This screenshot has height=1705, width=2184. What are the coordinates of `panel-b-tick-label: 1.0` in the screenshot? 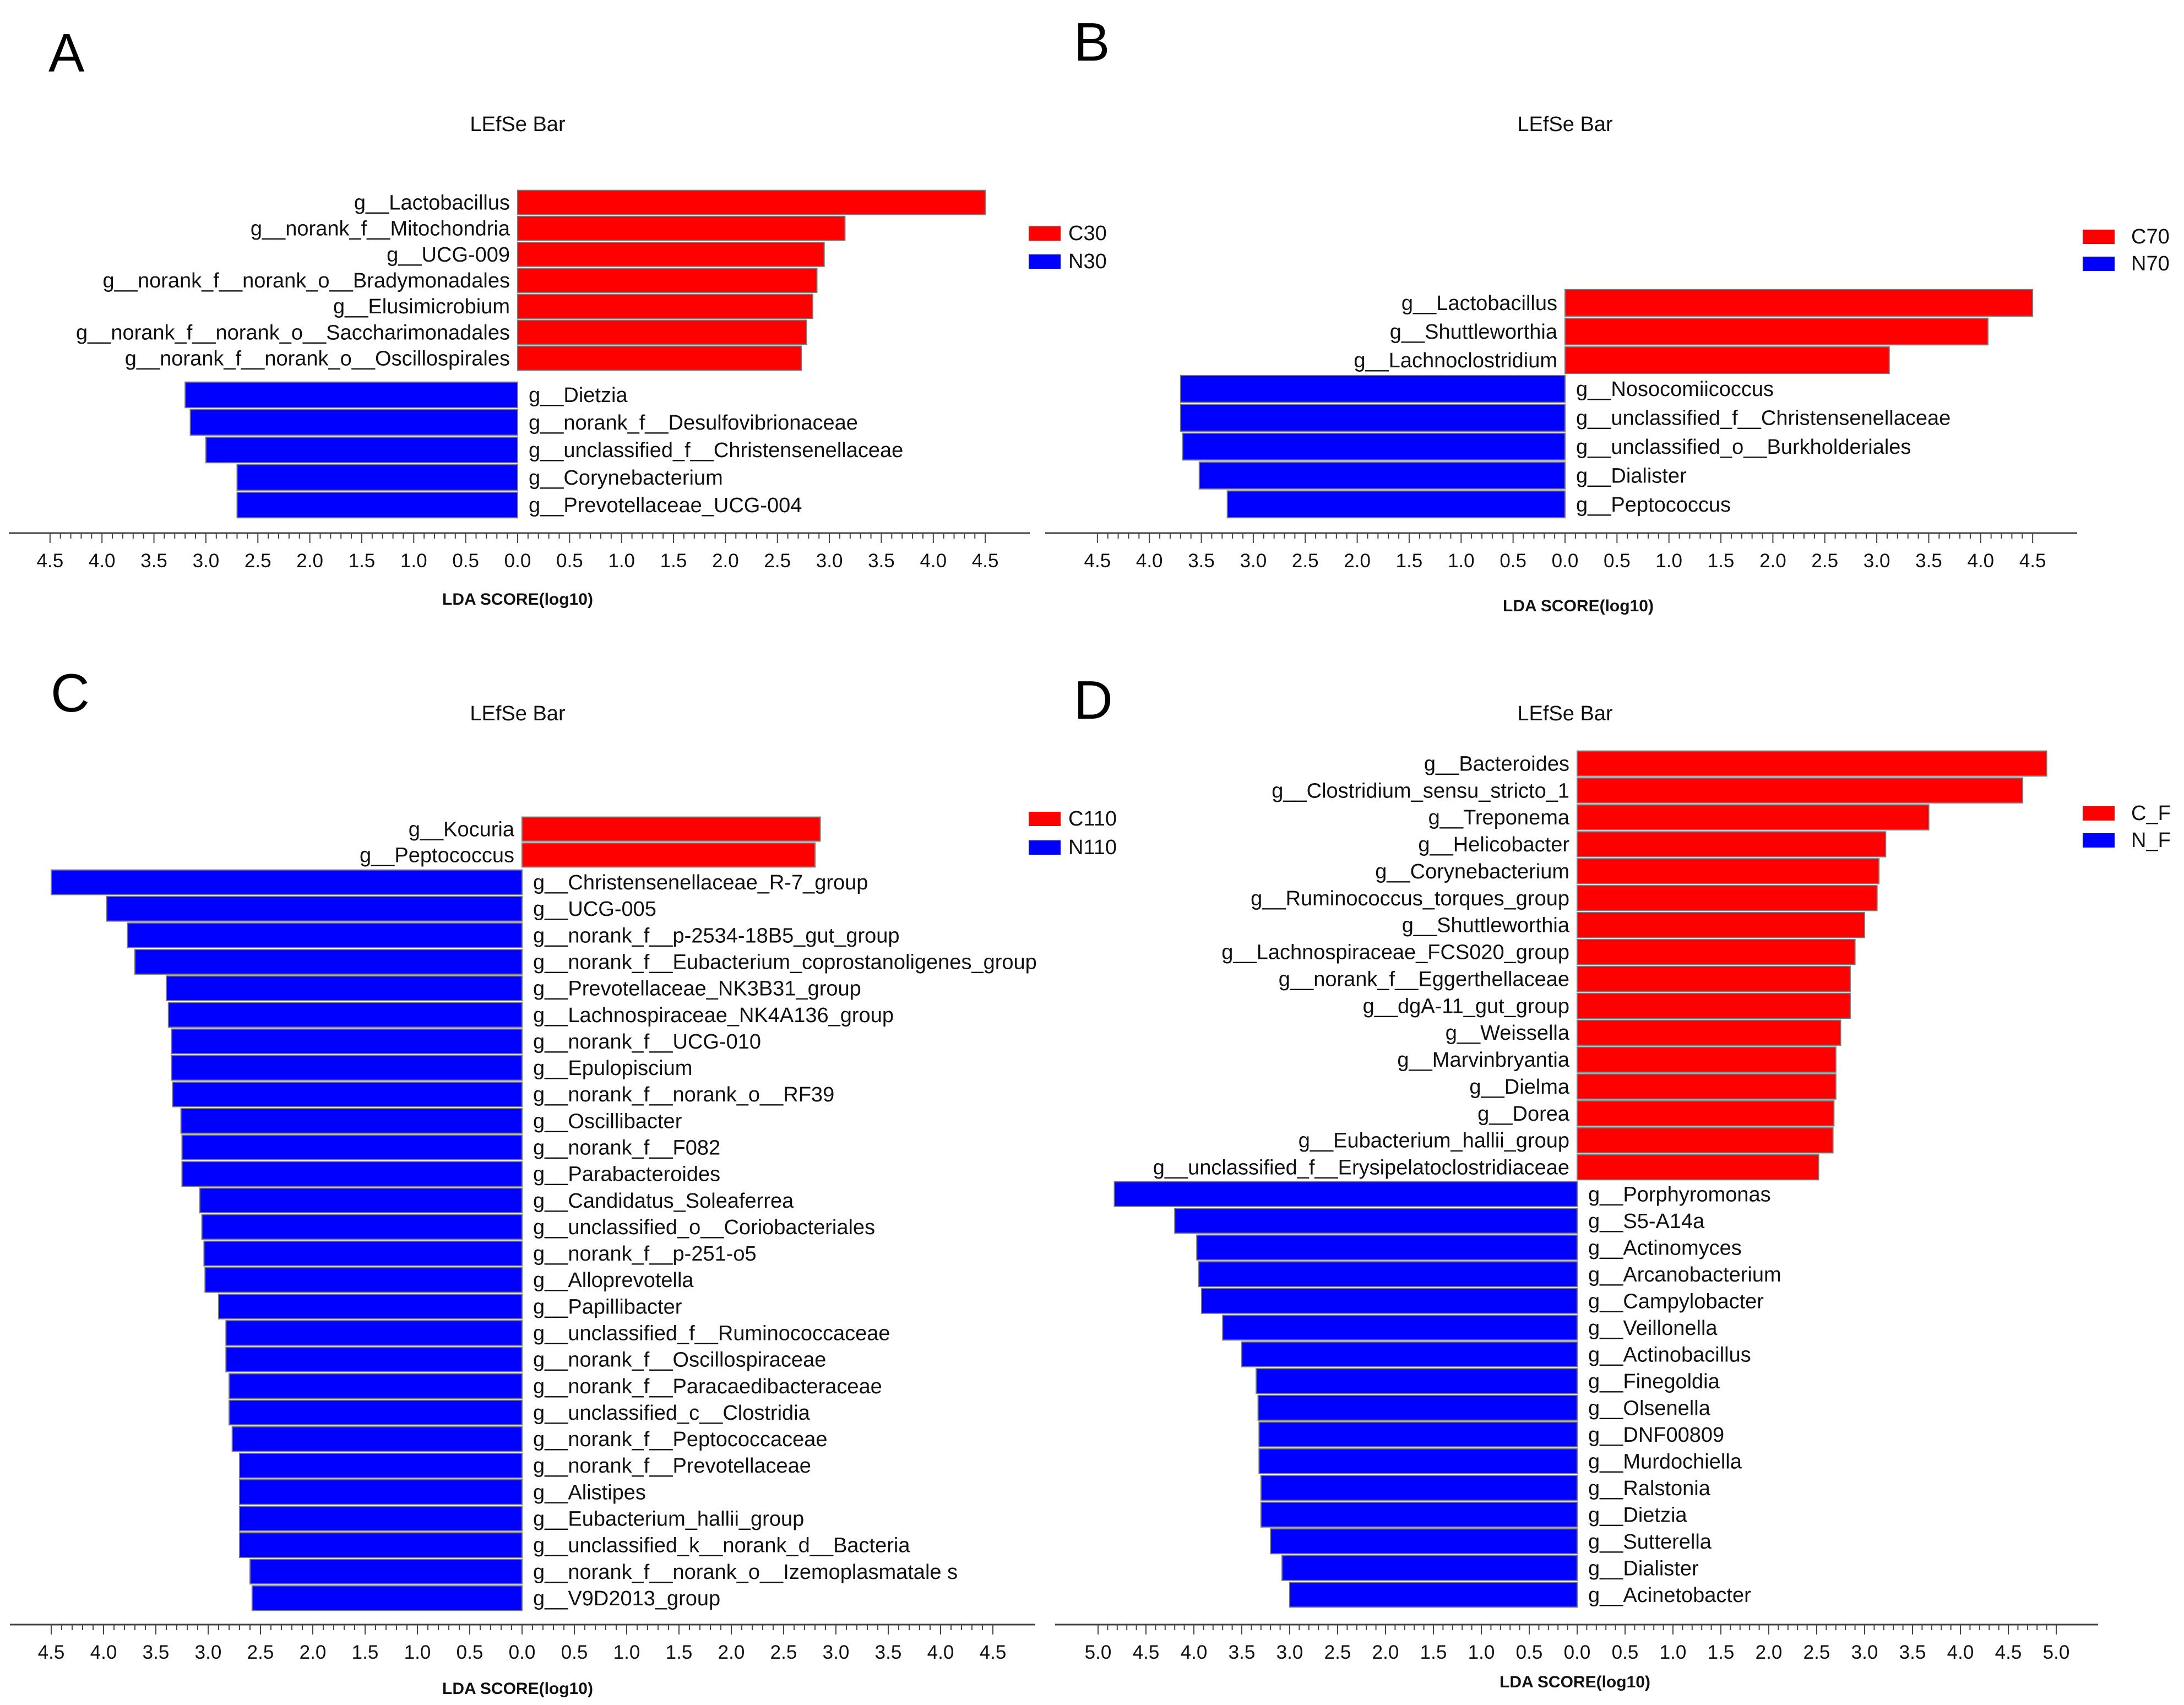 It's located at (1462, 561).